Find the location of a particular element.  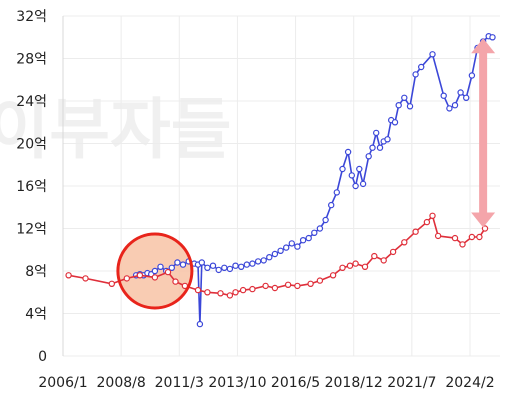

watermark: 이부자들 is located at coordinates (115, 129).